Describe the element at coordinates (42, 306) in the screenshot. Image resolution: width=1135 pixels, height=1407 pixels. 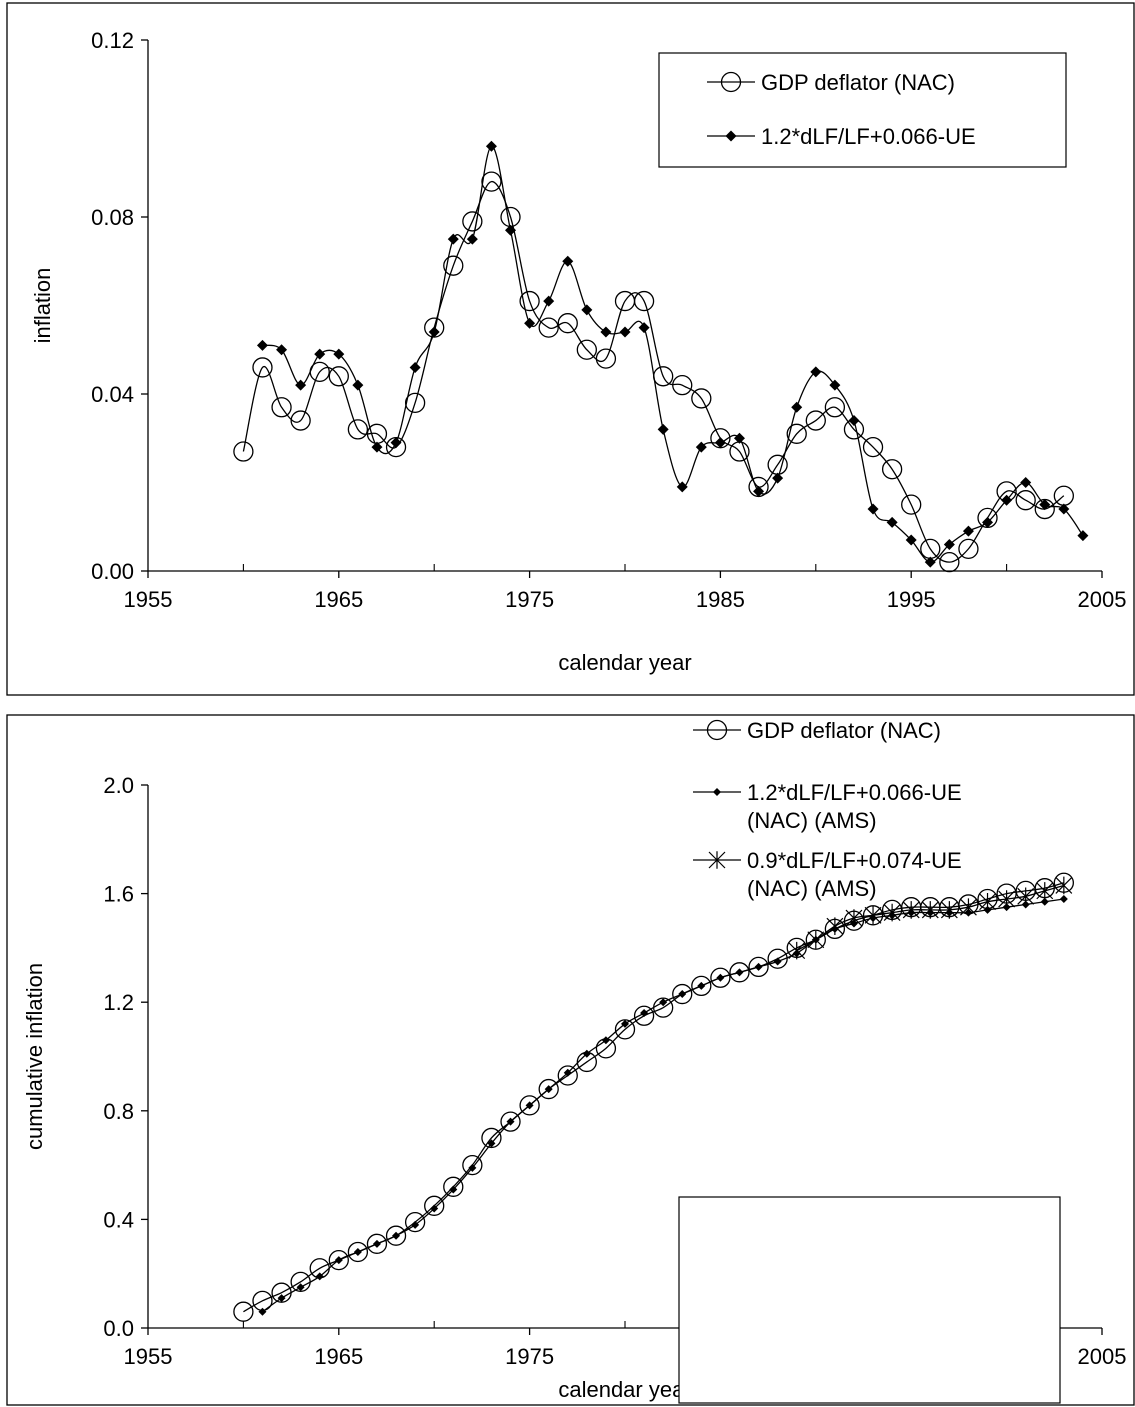
I see `y-axis-title: inflation` at that location.